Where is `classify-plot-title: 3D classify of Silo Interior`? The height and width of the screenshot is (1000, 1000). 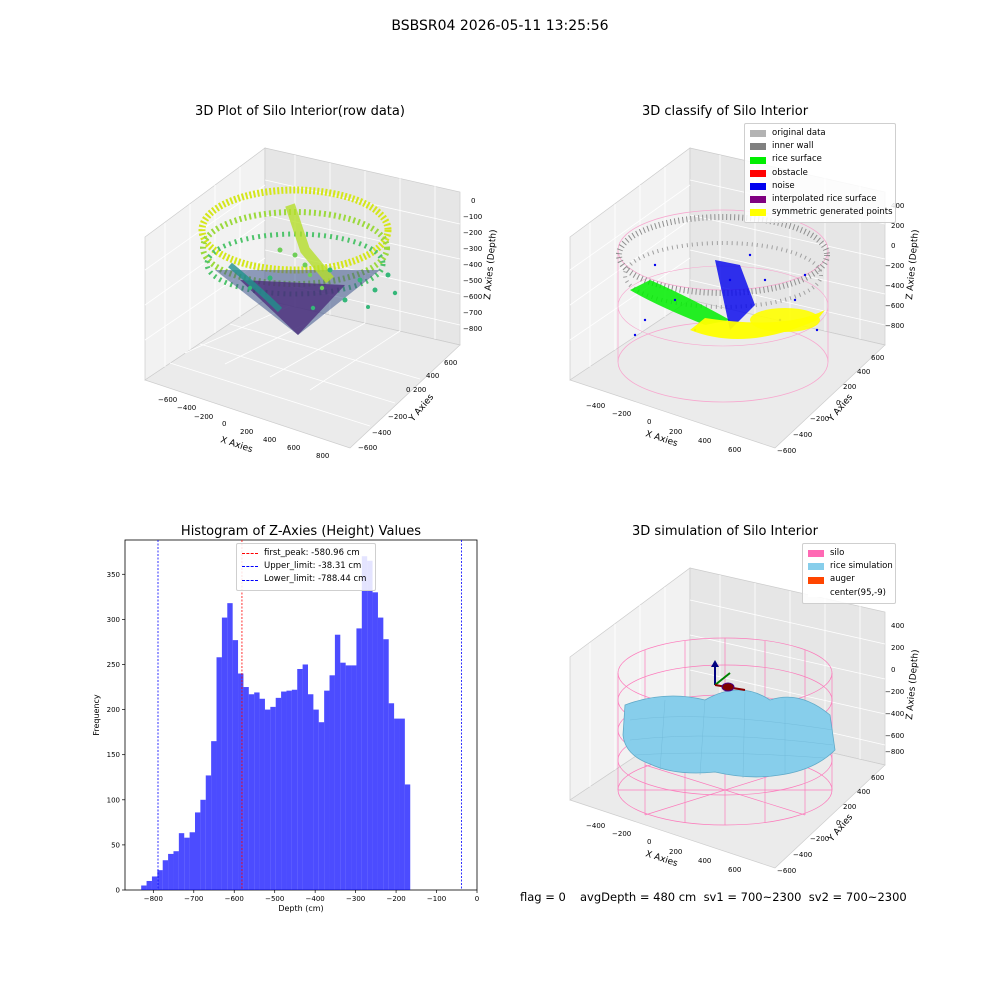 classify-plot-title: 3D classify of Silo Interior is located at coordinates (725, 111).